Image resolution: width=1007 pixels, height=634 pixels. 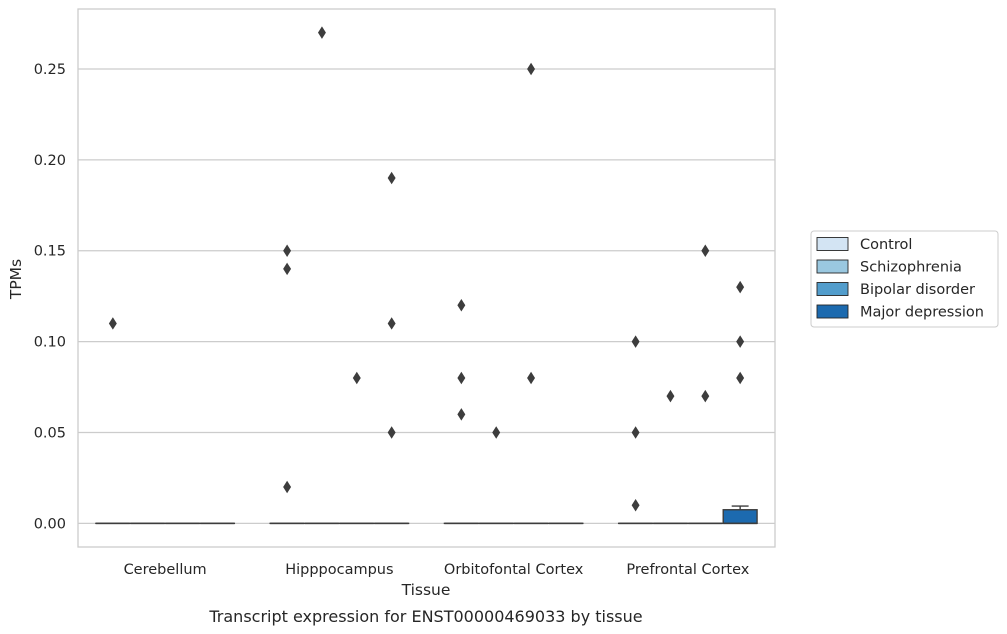 I want to click on legend-frame, so click(x=904, y=279).